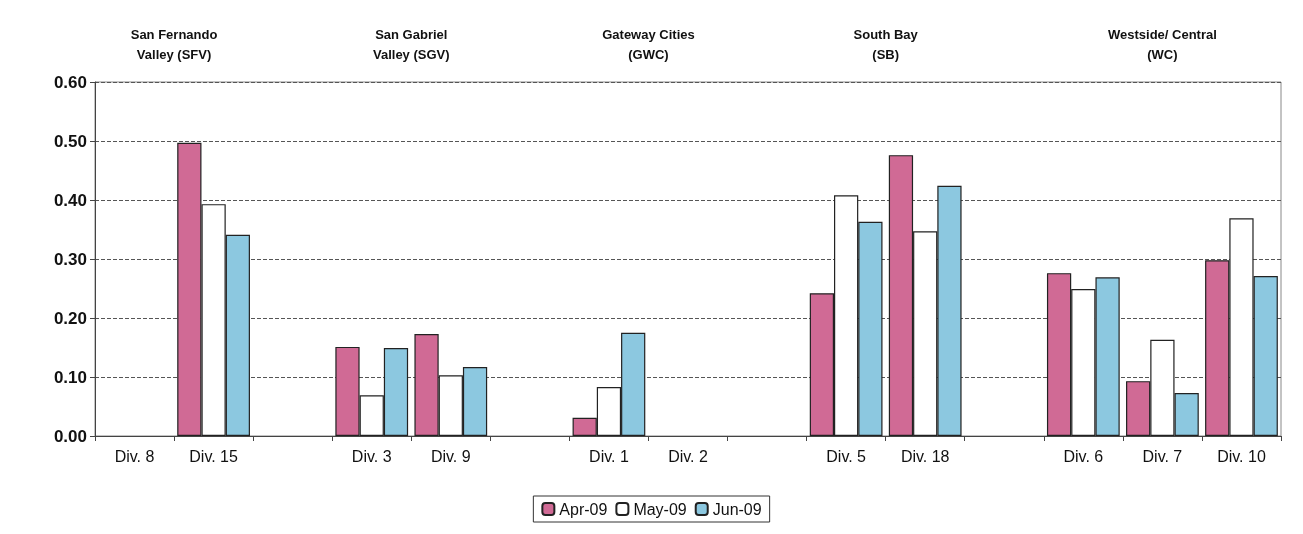  What do you see at coordinates (925, 456) in the screenshot?
I see `x-tick-label: Div. 18` at bounding box center [925, 456].